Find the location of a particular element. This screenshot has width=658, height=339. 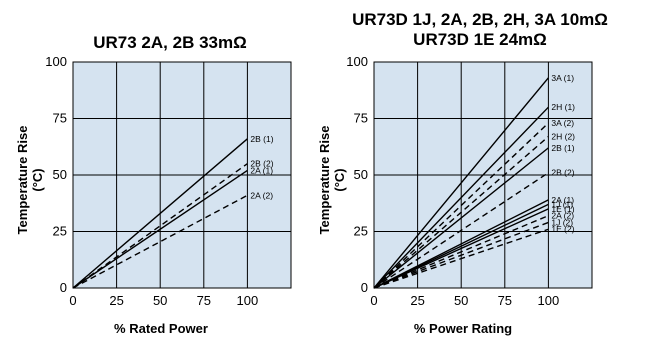

series-label: 2H (2) is located at coordinates (563, 137).